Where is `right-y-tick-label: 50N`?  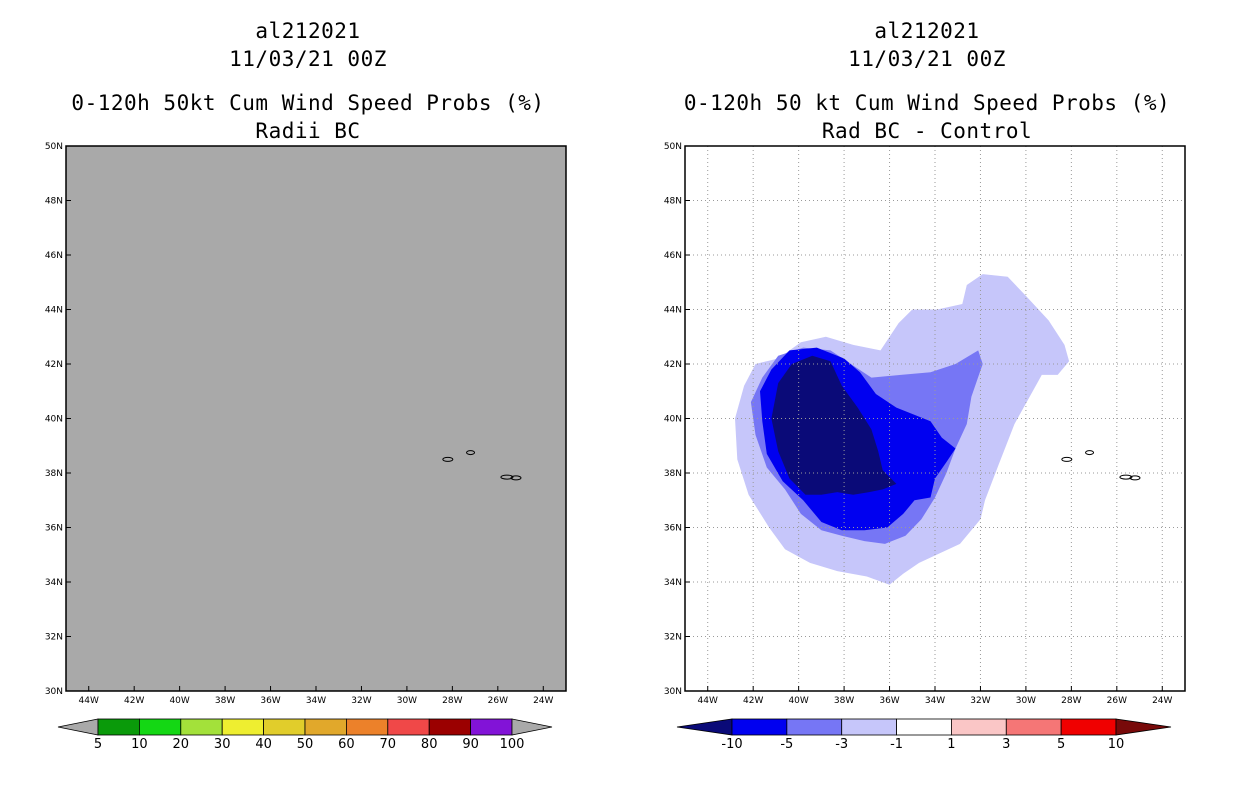 right-y-tick-label: 50N is located at coordinates (673, 147).